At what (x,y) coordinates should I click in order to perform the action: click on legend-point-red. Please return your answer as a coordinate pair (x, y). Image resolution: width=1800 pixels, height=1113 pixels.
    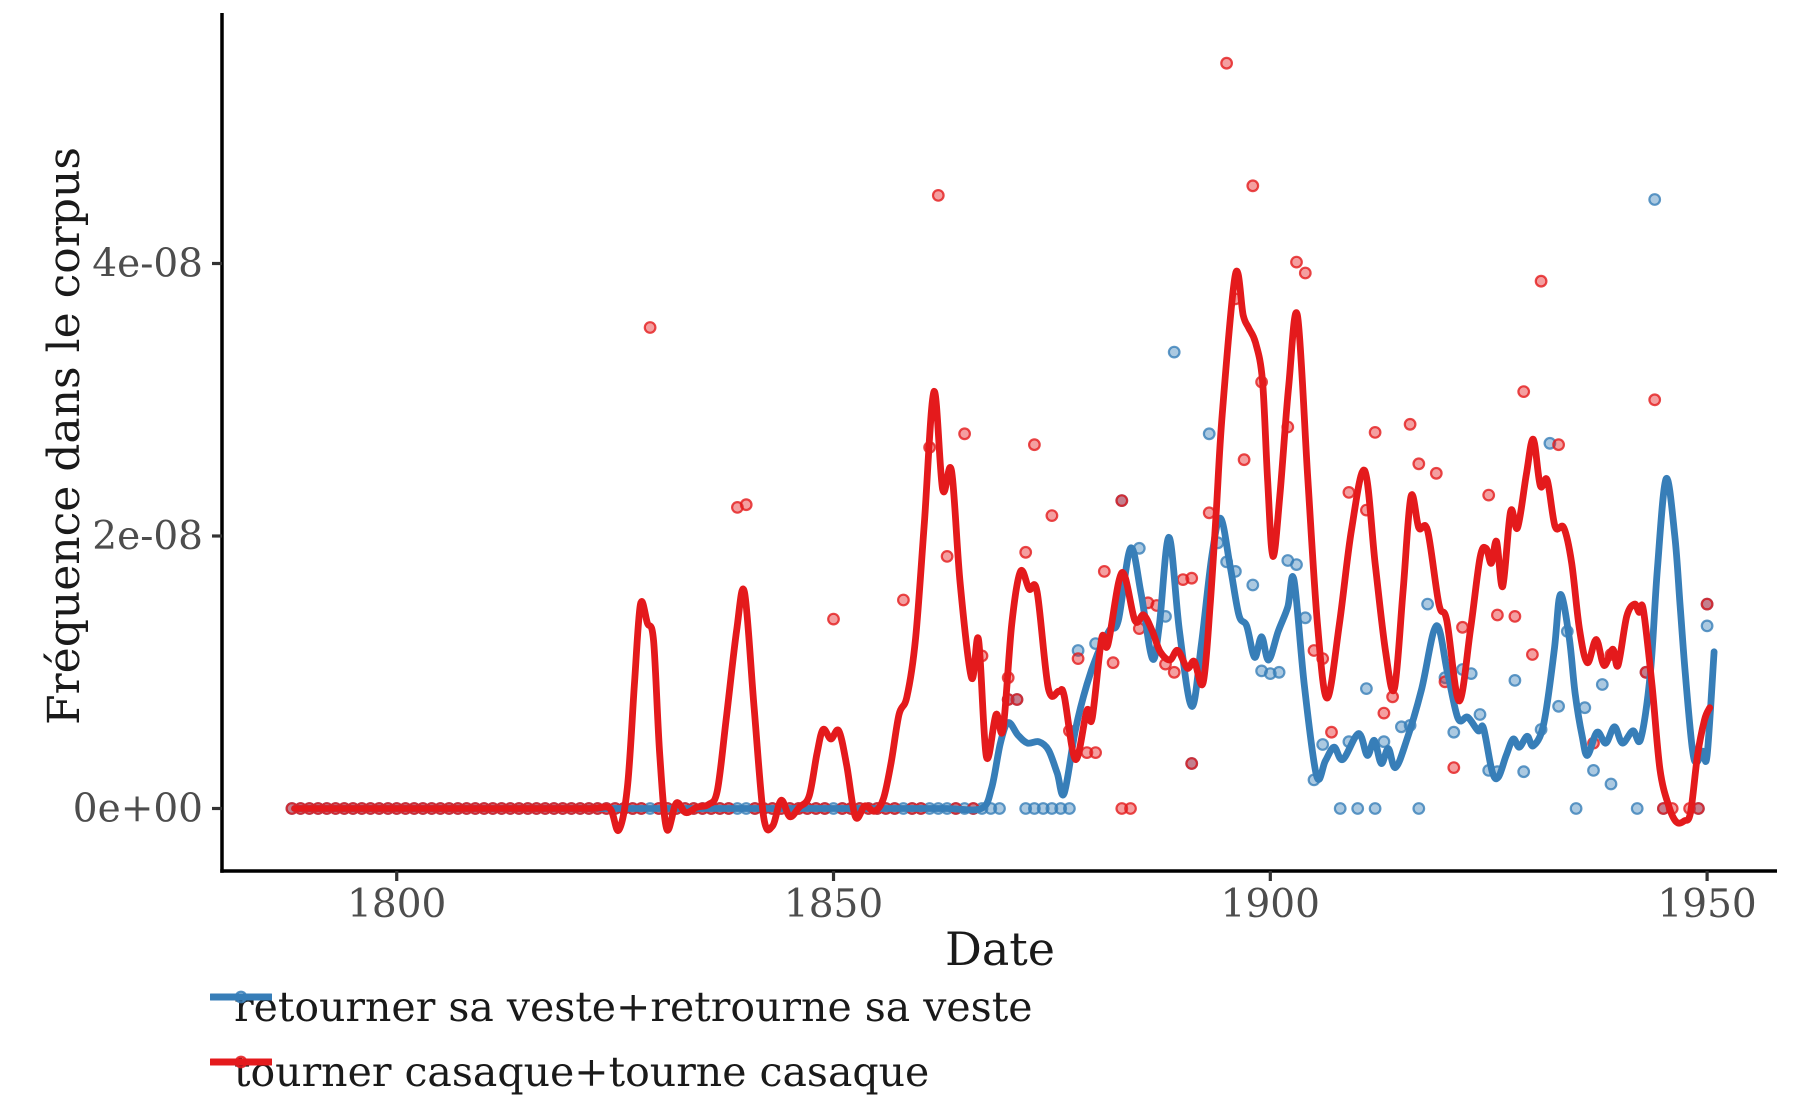
    Looking at the image, I should click on (241, 1062).